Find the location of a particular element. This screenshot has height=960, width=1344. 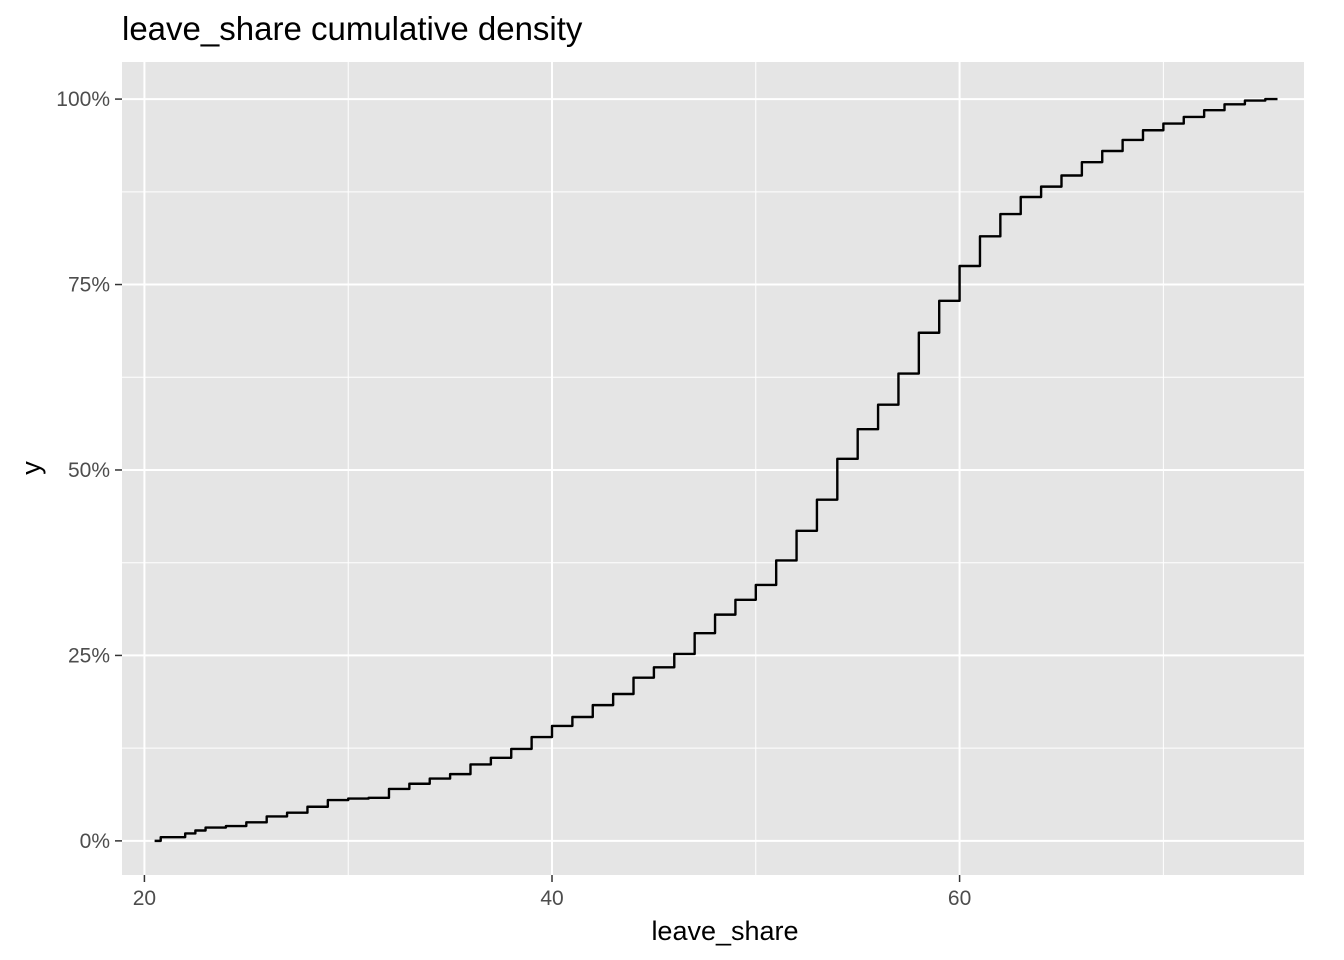

y-tick-label-2: 50% is located at coordinates (89, 470).